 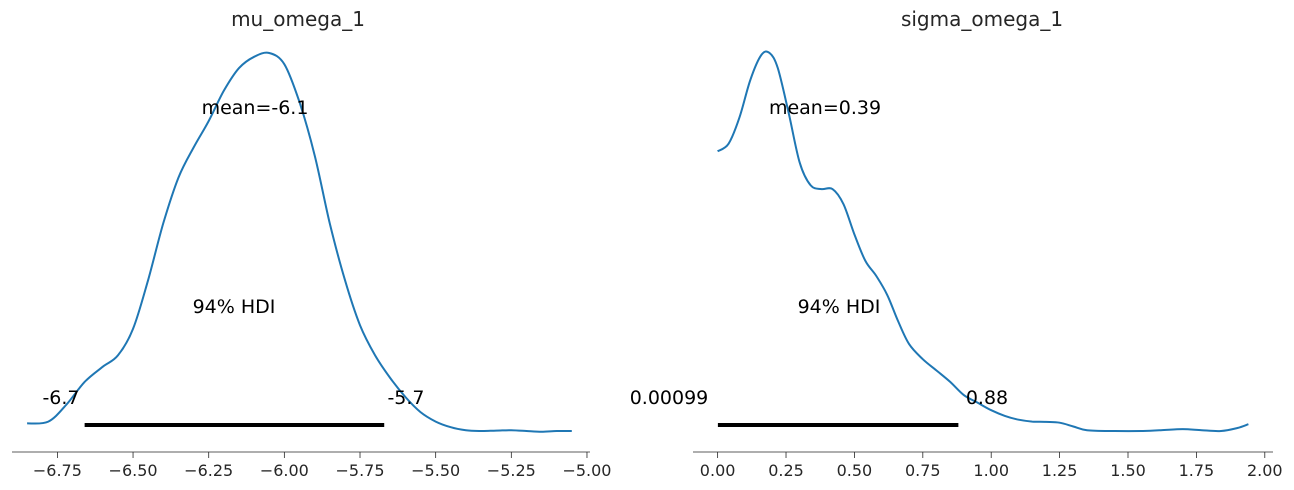 I want to click on x-tick-label: 1.75, so click(x=1197, y=470).